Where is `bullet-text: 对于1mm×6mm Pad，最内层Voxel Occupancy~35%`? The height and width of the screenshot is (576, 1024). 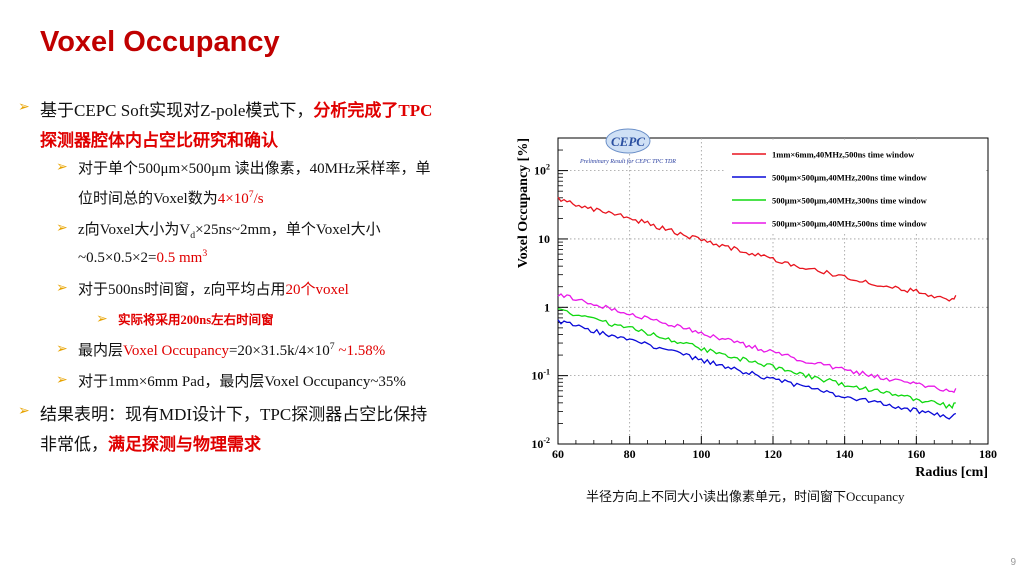
bullet-text: 对于1mm×6mm Pad，最内层Voxel Occupancy~35% is located at coordinates (242, 380).